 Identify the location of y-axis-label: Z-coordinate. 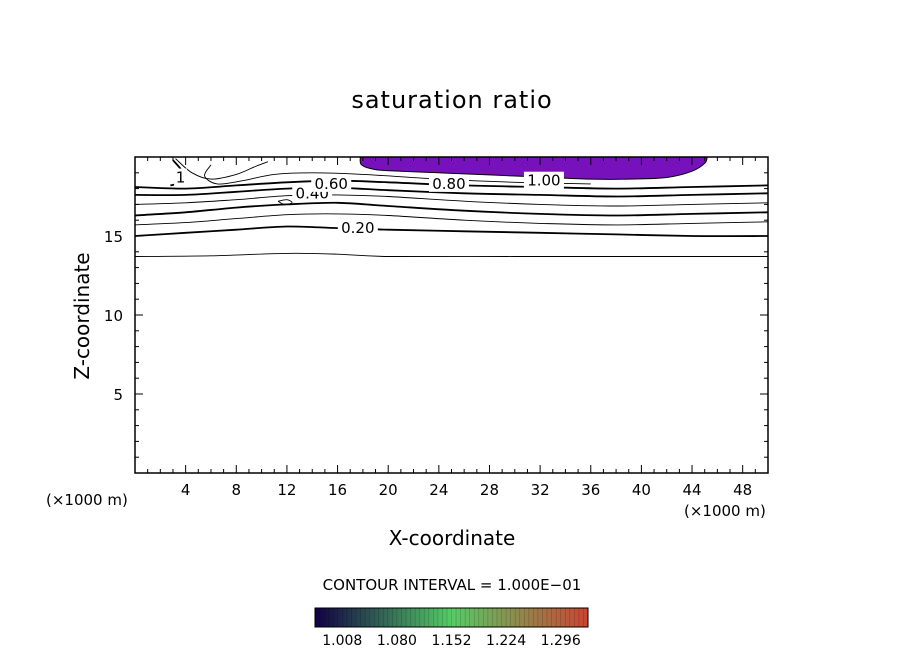
(82, 316).